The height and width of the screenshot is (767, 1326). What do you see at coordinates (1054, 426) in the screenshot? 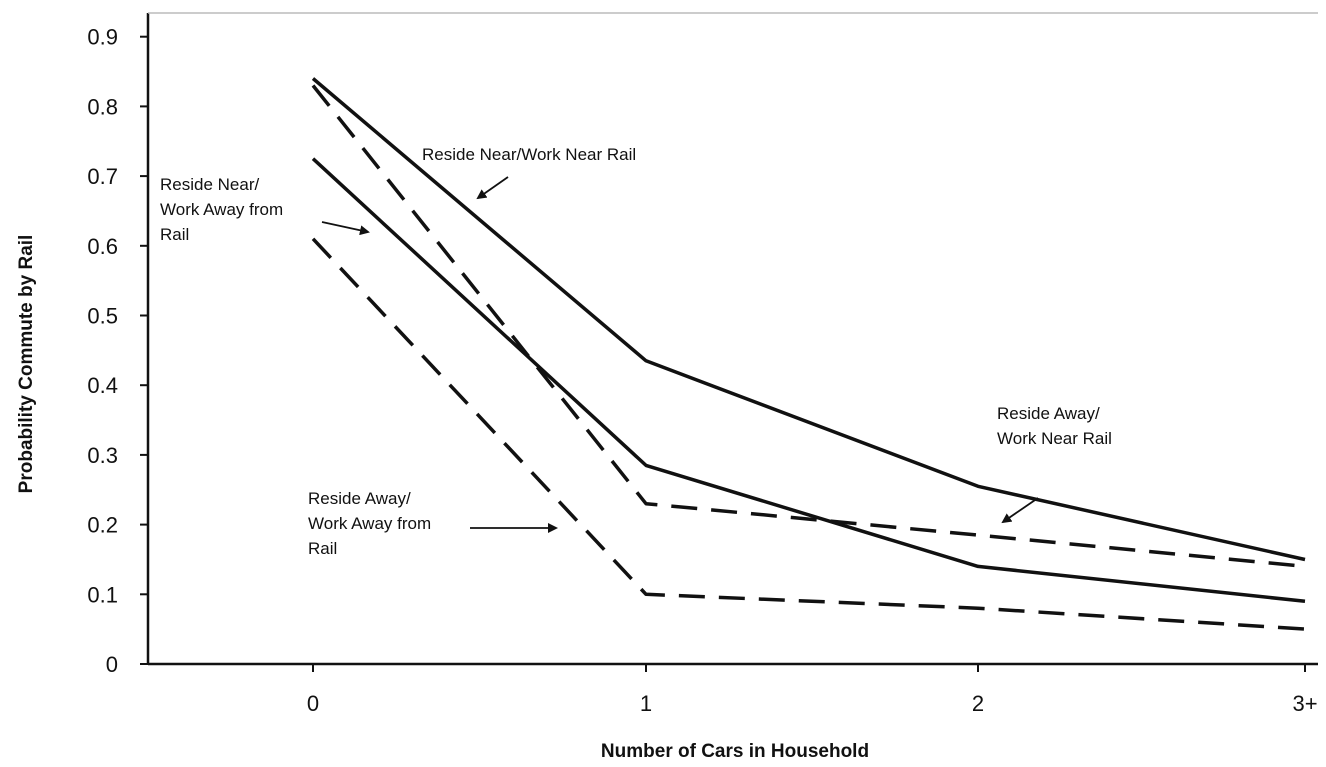
I see `annotation-label: Reside Away/Work Near Rail` at bounding box center [1054, 426].